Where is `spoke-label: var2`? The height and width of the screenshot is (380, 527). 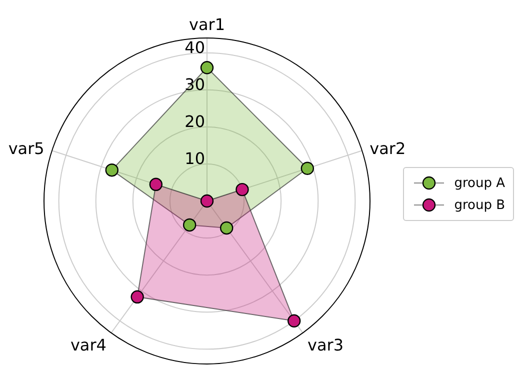 spoke-label: var2 is located at coordinates (388, 148).